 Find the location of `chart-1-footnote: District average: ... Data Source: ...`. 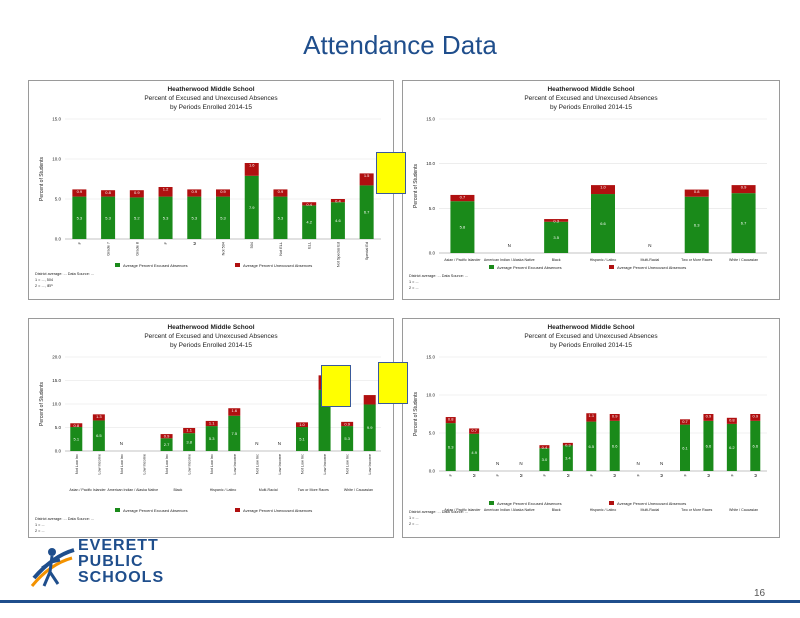

chart-1-footnote: District average: ... Data Source: ... is located at coordinates (64, 274).